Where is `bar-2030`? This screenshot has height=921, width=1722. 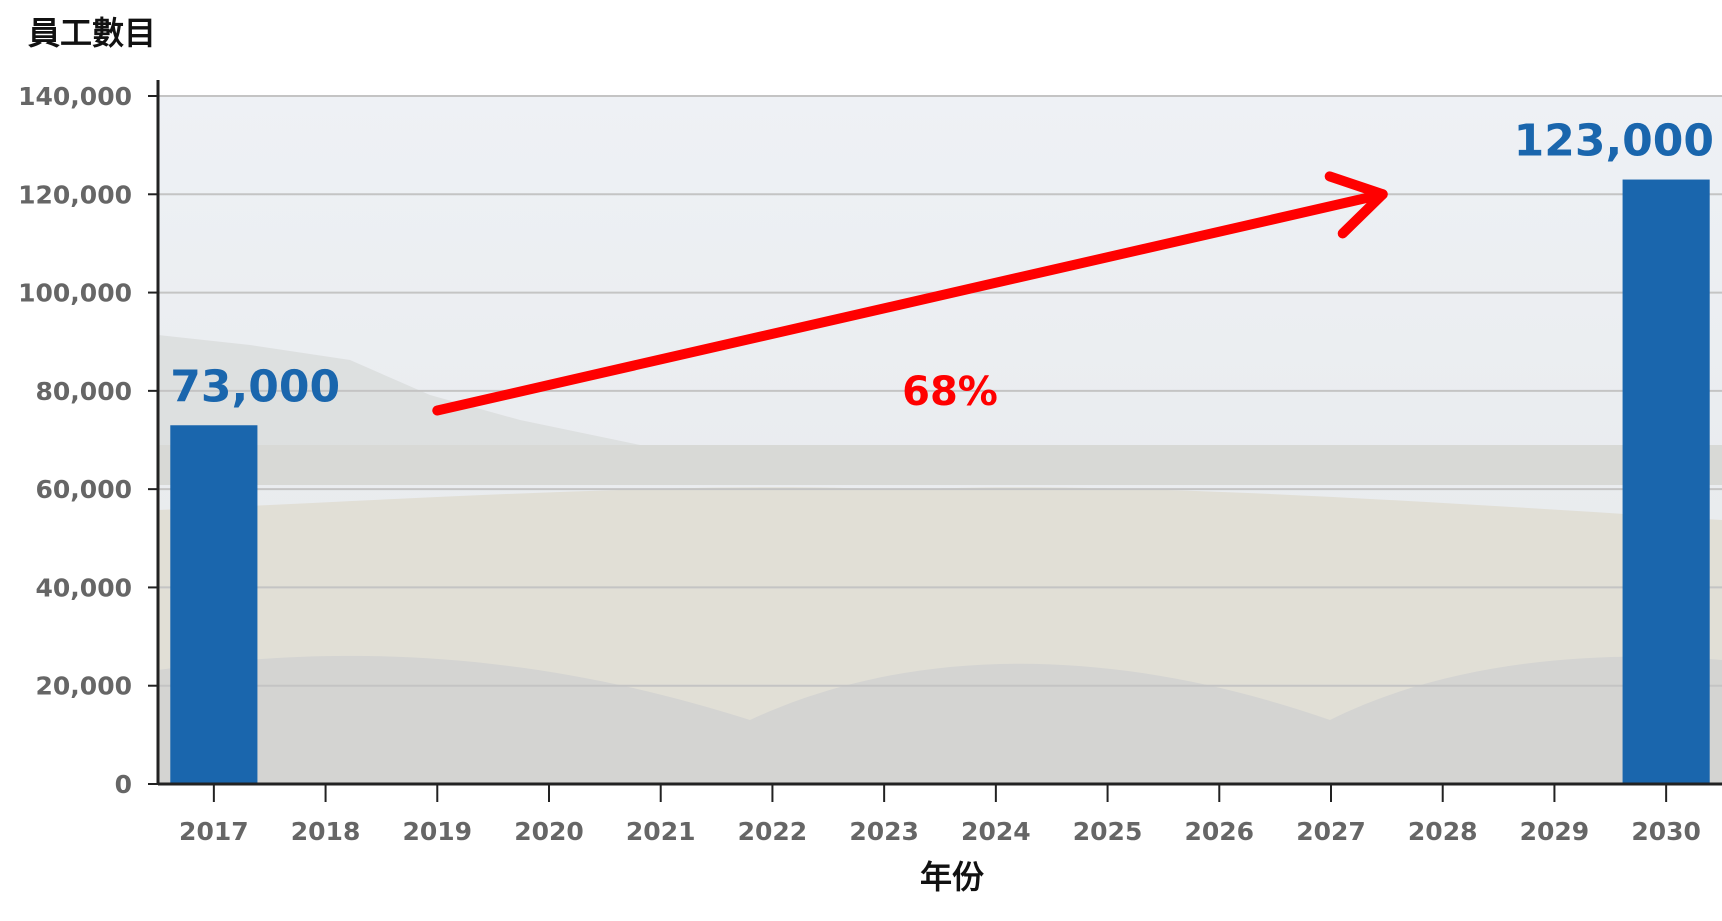
bar-2030 is located at coordinates (1666, 482).